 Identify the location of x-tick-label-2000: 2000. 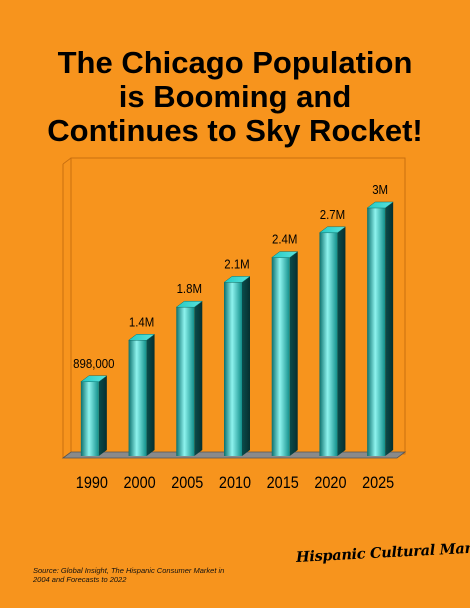
(140, 483).